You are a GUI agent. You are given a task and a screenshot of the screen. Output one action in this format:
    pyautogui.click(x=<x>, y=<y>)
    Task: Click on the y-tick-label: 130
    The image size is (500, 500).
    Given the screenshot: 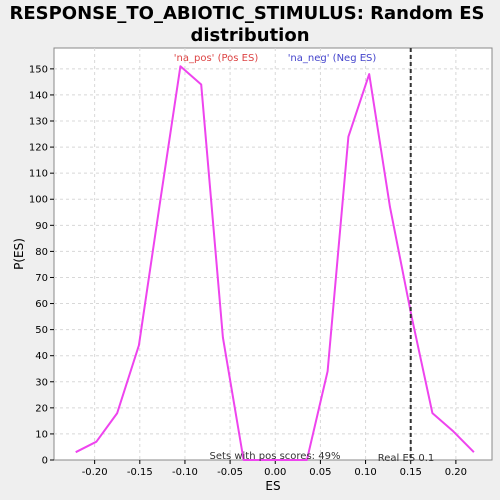 What is the action you would take?
    pyautogui.click(x=38, y=122)
    